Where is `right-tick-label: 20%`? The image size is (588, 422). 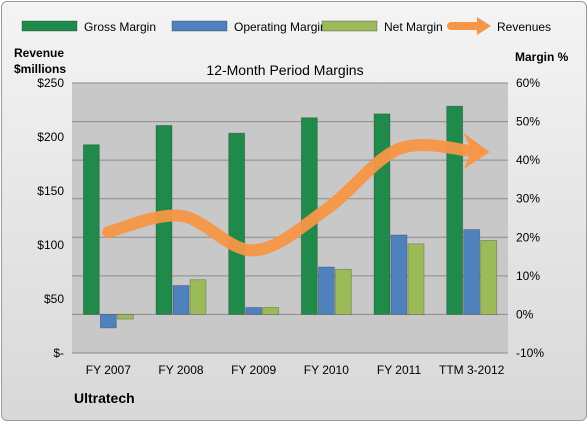 right-tick-label: 20% is located at coordinates (528, 237).